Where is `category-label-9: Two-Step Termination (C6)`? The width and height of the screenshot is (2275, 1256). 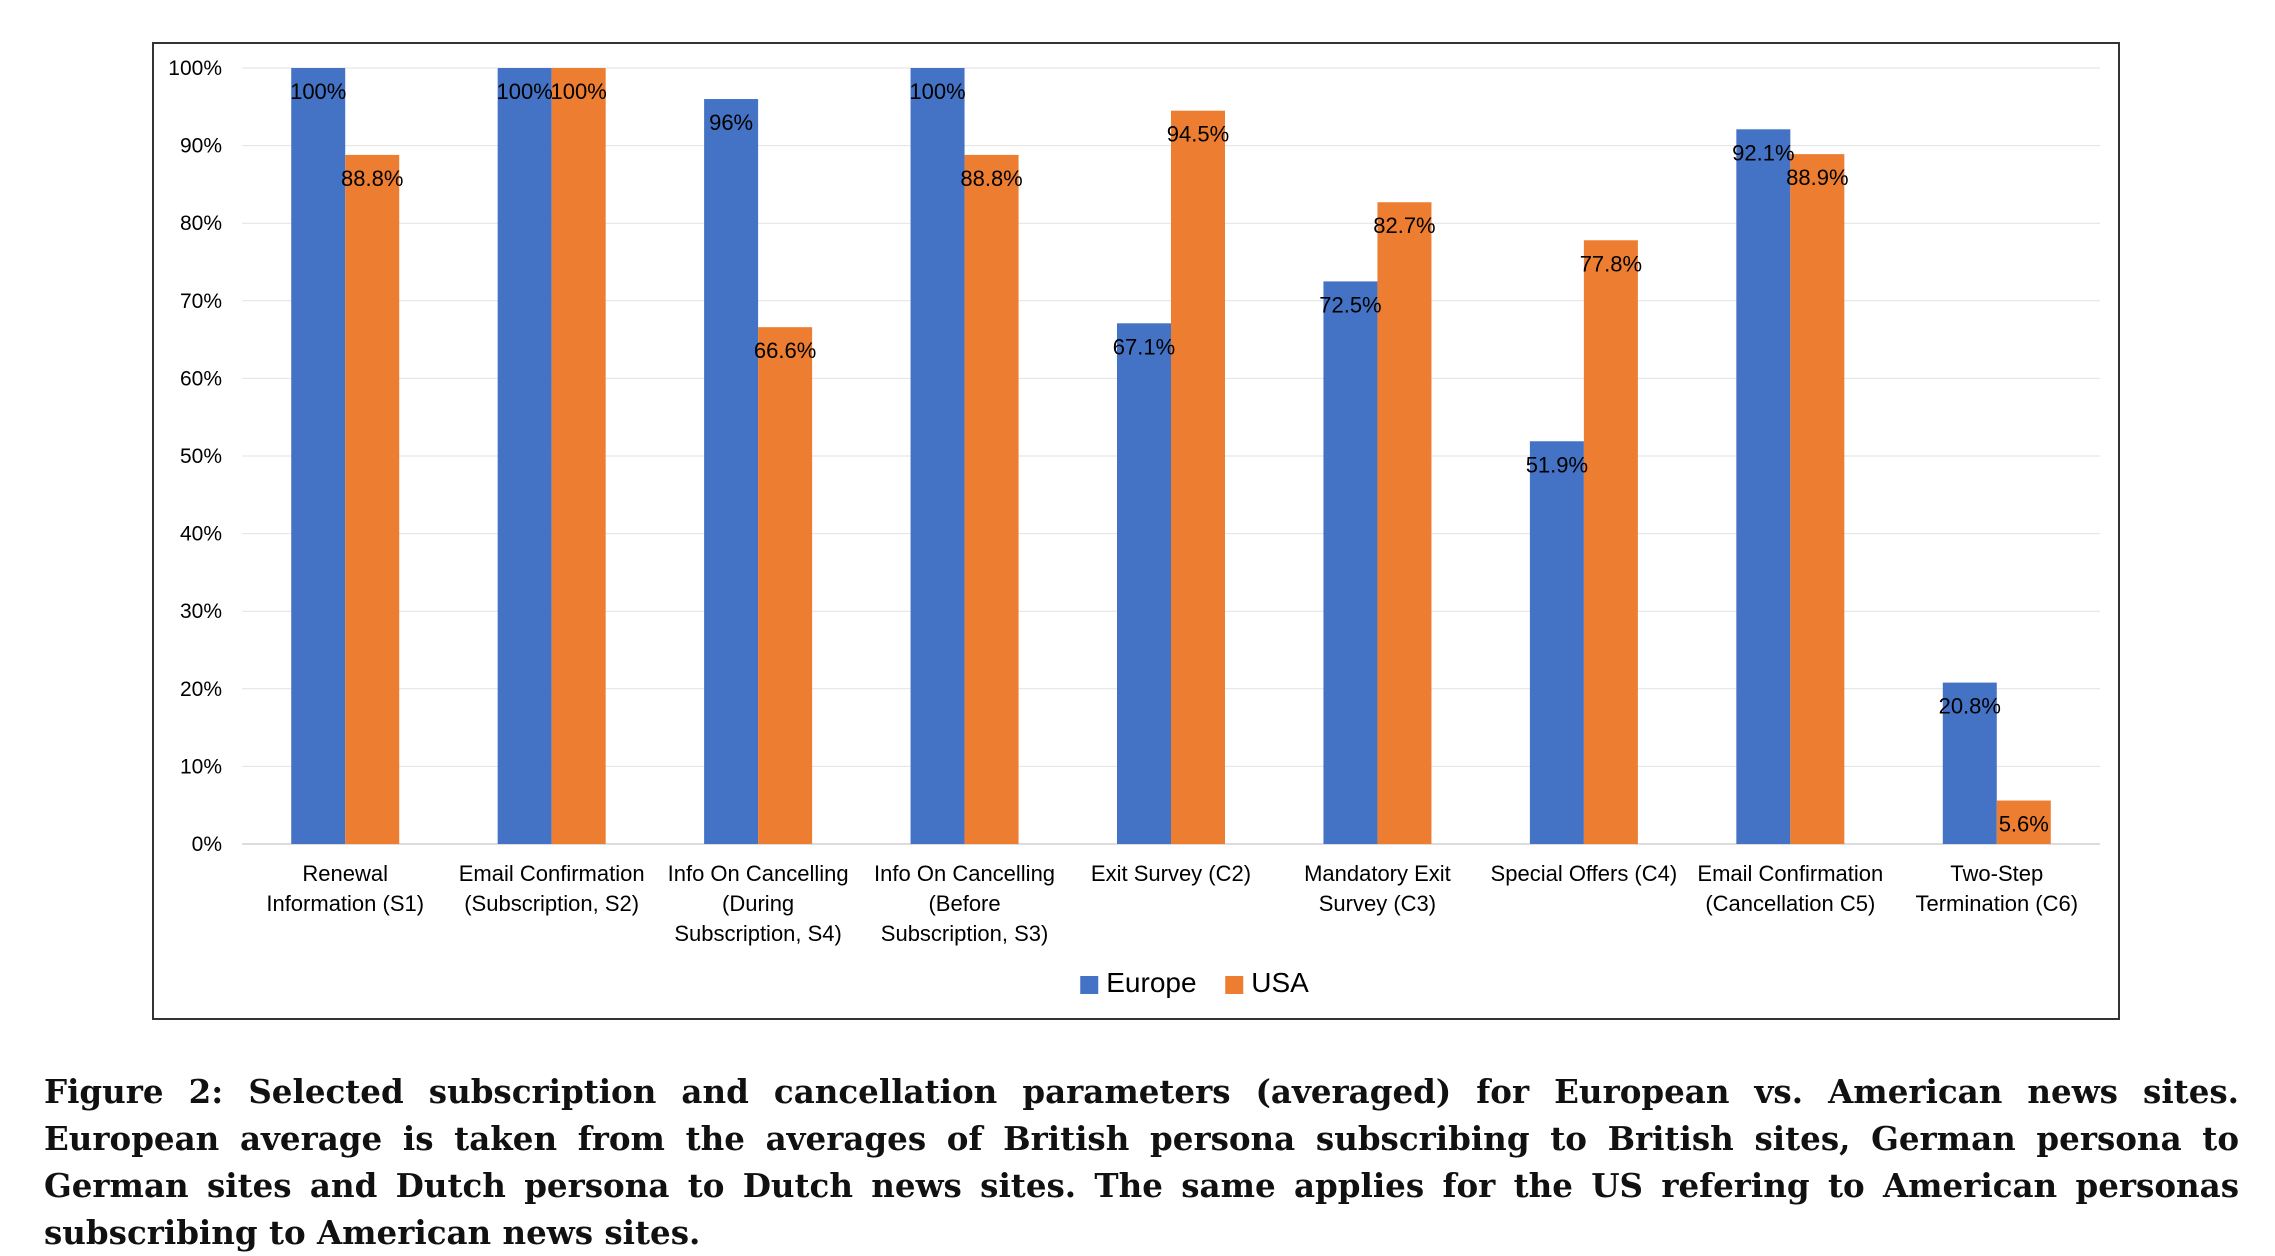
category-label-9: Two-Step Termination (C6) is located at coordinates (1996, 888).